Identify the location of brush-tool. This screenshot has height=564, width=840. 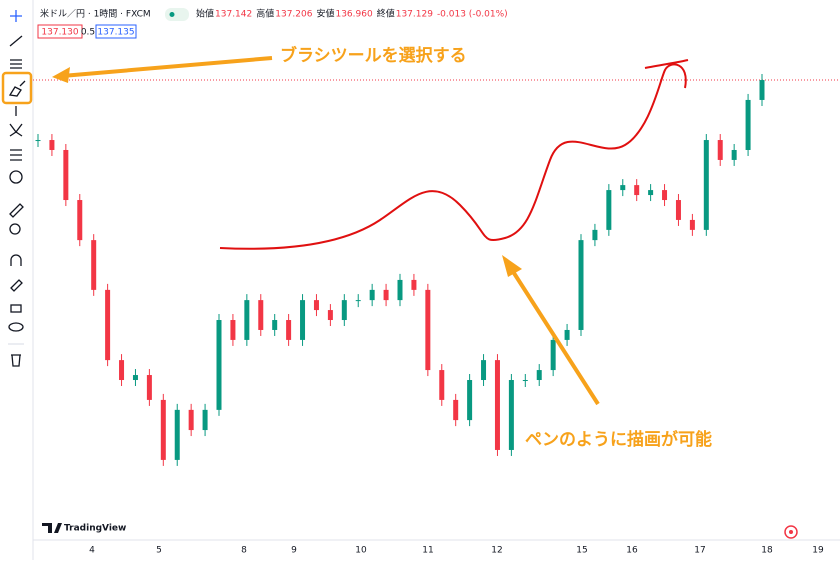
(17, 88).